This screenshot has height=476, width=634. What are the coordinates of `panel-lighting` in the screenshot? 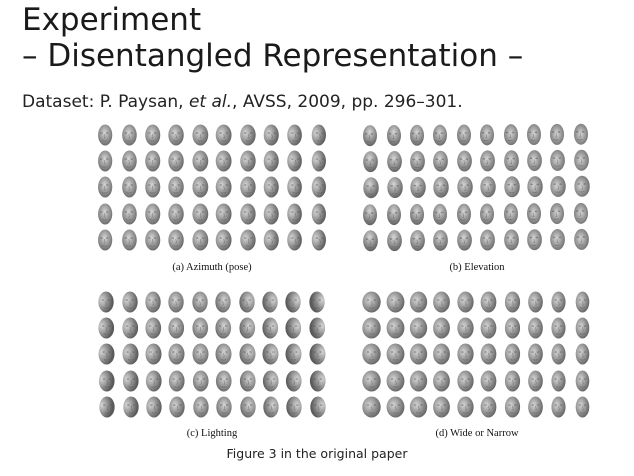 It's located at (212, 354).